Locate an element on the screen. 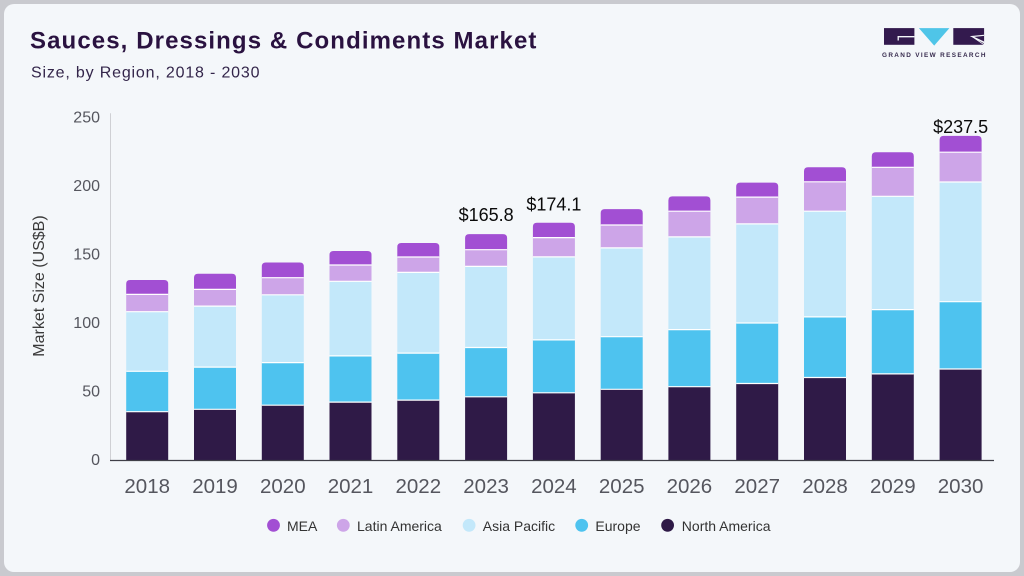 Image resolution: width=1024 pixels, height=576 pixels. svg-text: 2024 is located at coordinates (554, 486).